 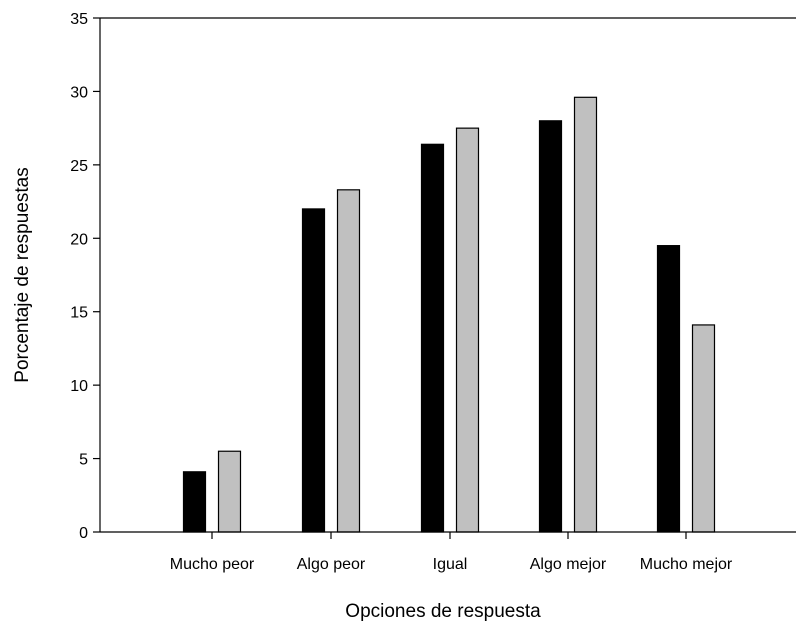 I want to click on y-tick-label: 25, so click(x=79, y=166).